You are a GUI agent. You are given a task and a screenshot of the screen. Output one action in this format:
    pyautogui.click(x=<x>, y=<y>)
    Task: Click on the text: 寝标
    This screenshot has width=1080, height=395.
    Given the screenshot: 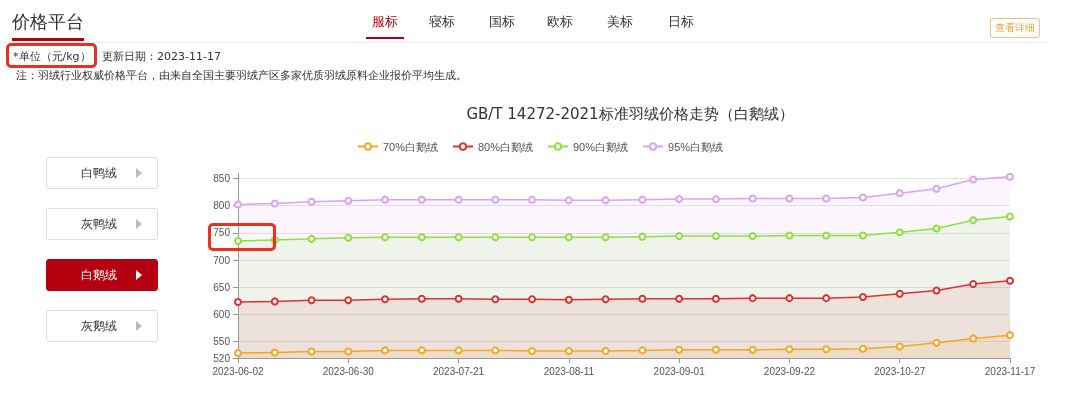 What is the action you would take?
    pyautogui.click(x=442, y=22)
    